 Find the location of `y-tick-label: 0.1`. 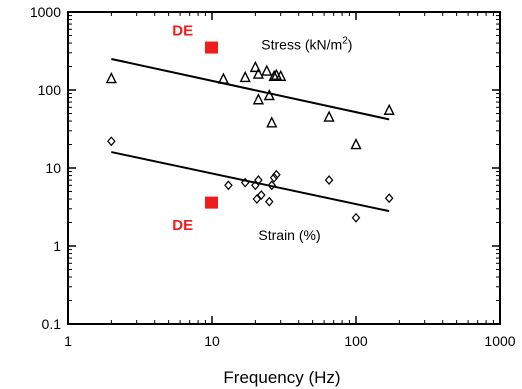

y-tick-label: 0.1 is located at coordinates (52, 324).